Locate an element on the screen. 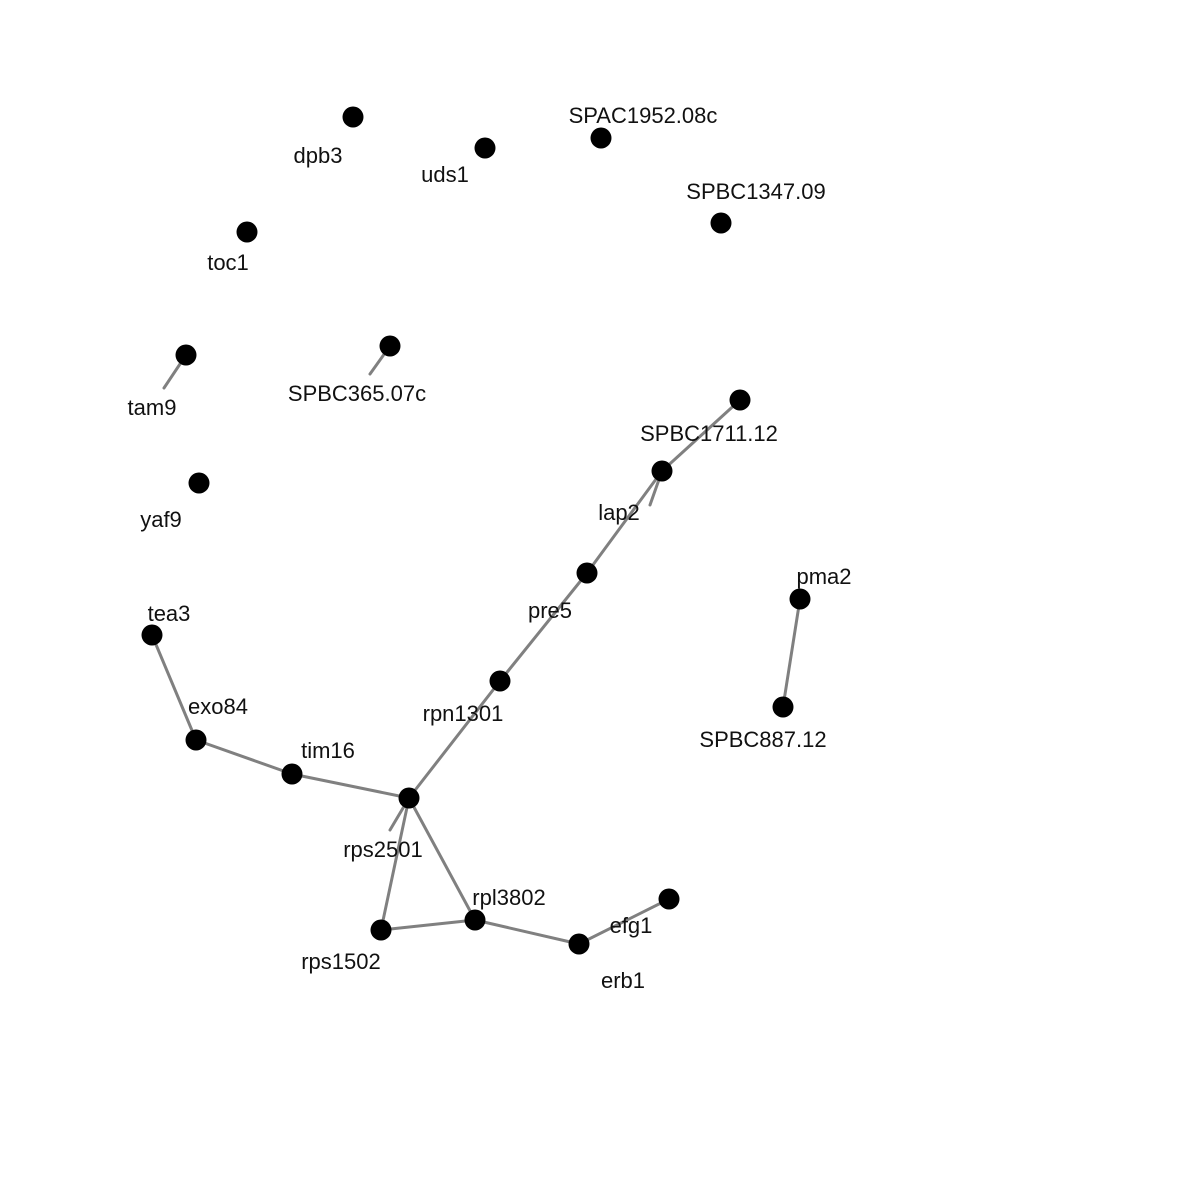 The width and height of the screenshot is (1200, 1200). node-toc1 is located at coordinates (247, 232).